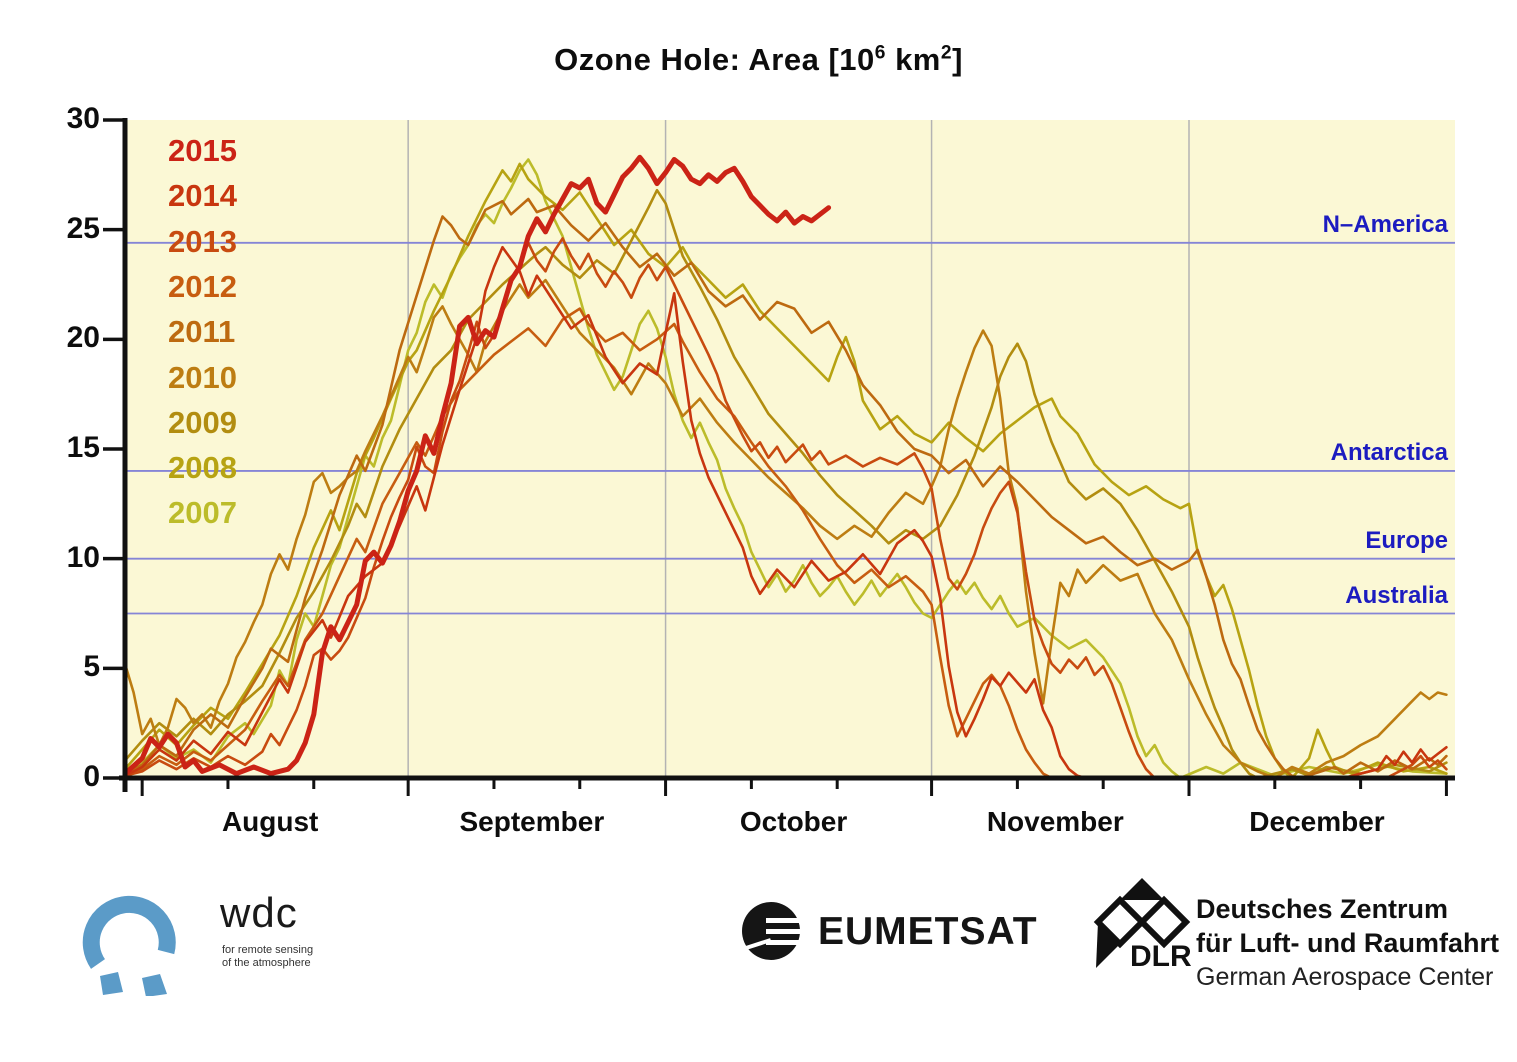  I want to click on chart-title-prefix: Ozone Hole: Area [10, so click(714, 59).